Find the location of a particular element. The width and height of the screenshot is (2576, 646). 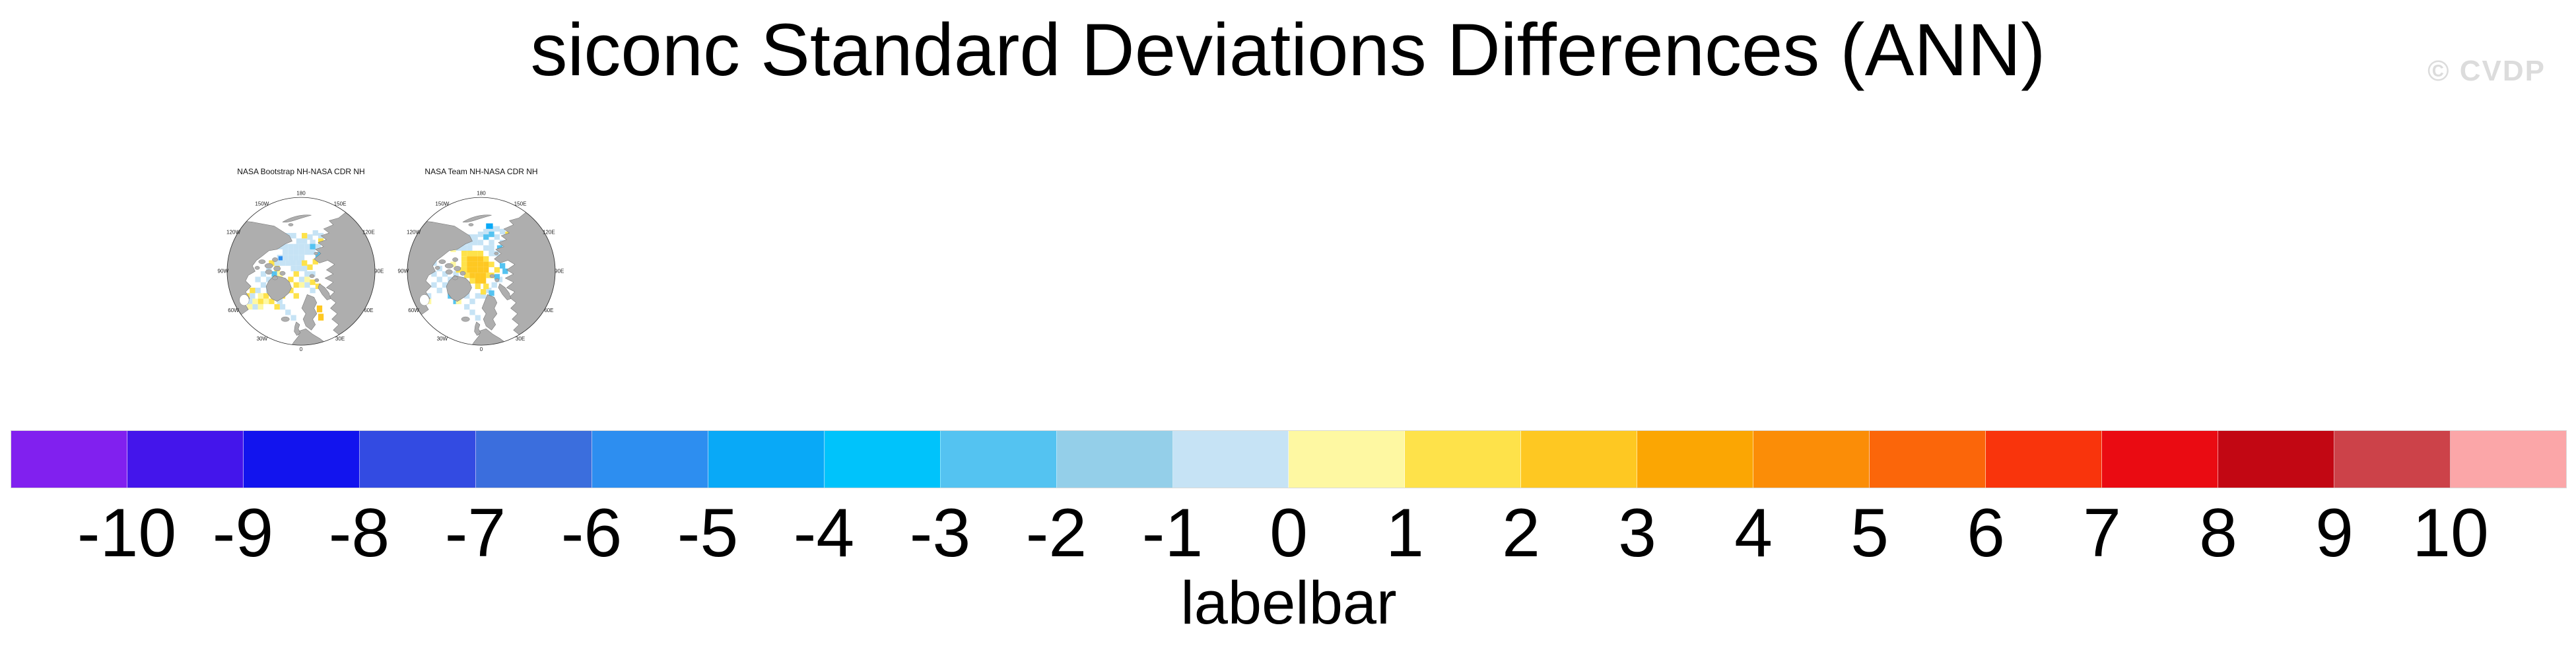

colorbar-tick-label: -5 is located at coordinates (708, 533).